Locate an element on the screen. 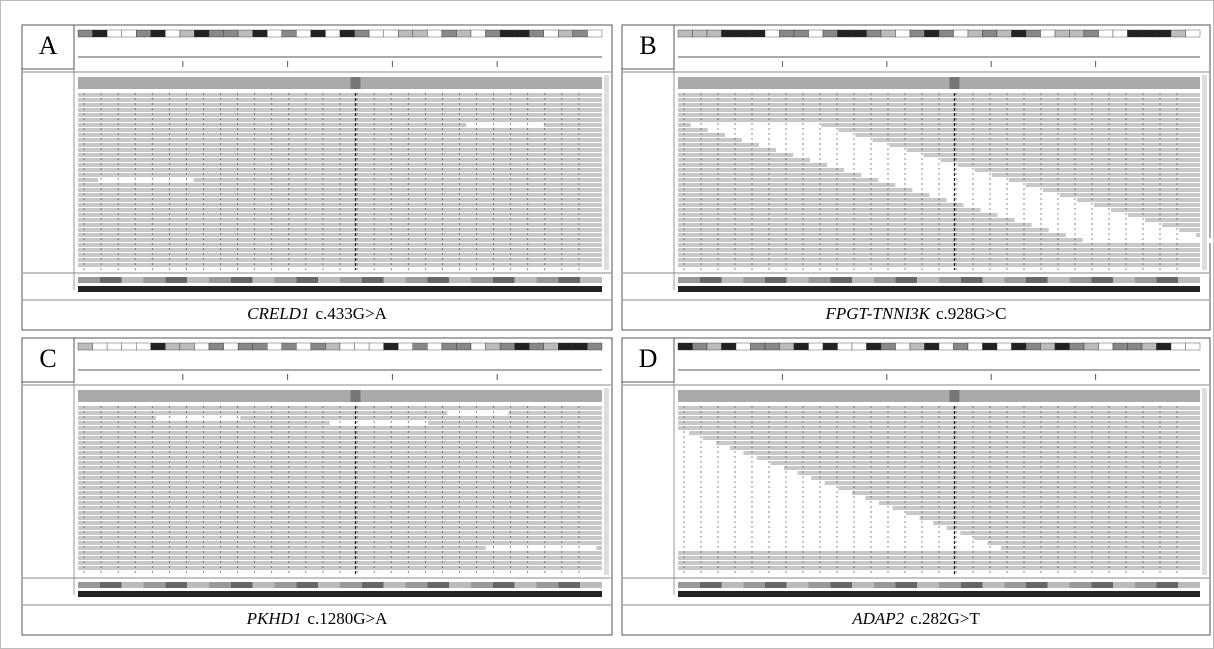 Image resolution: width=1214 pixels, height=649 pixels. label-box is located at coordinates (48, 360).